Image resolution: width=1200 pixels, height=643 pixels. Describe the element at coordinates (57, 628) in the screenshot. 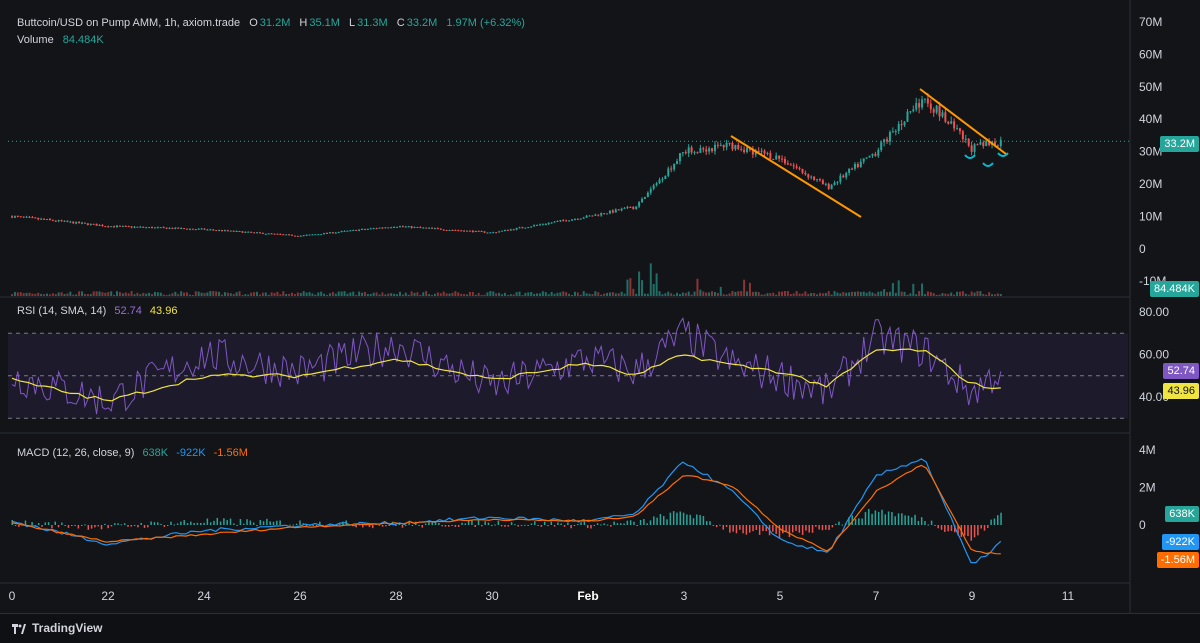

I see `tradingview-logo: TradingView` at that location.